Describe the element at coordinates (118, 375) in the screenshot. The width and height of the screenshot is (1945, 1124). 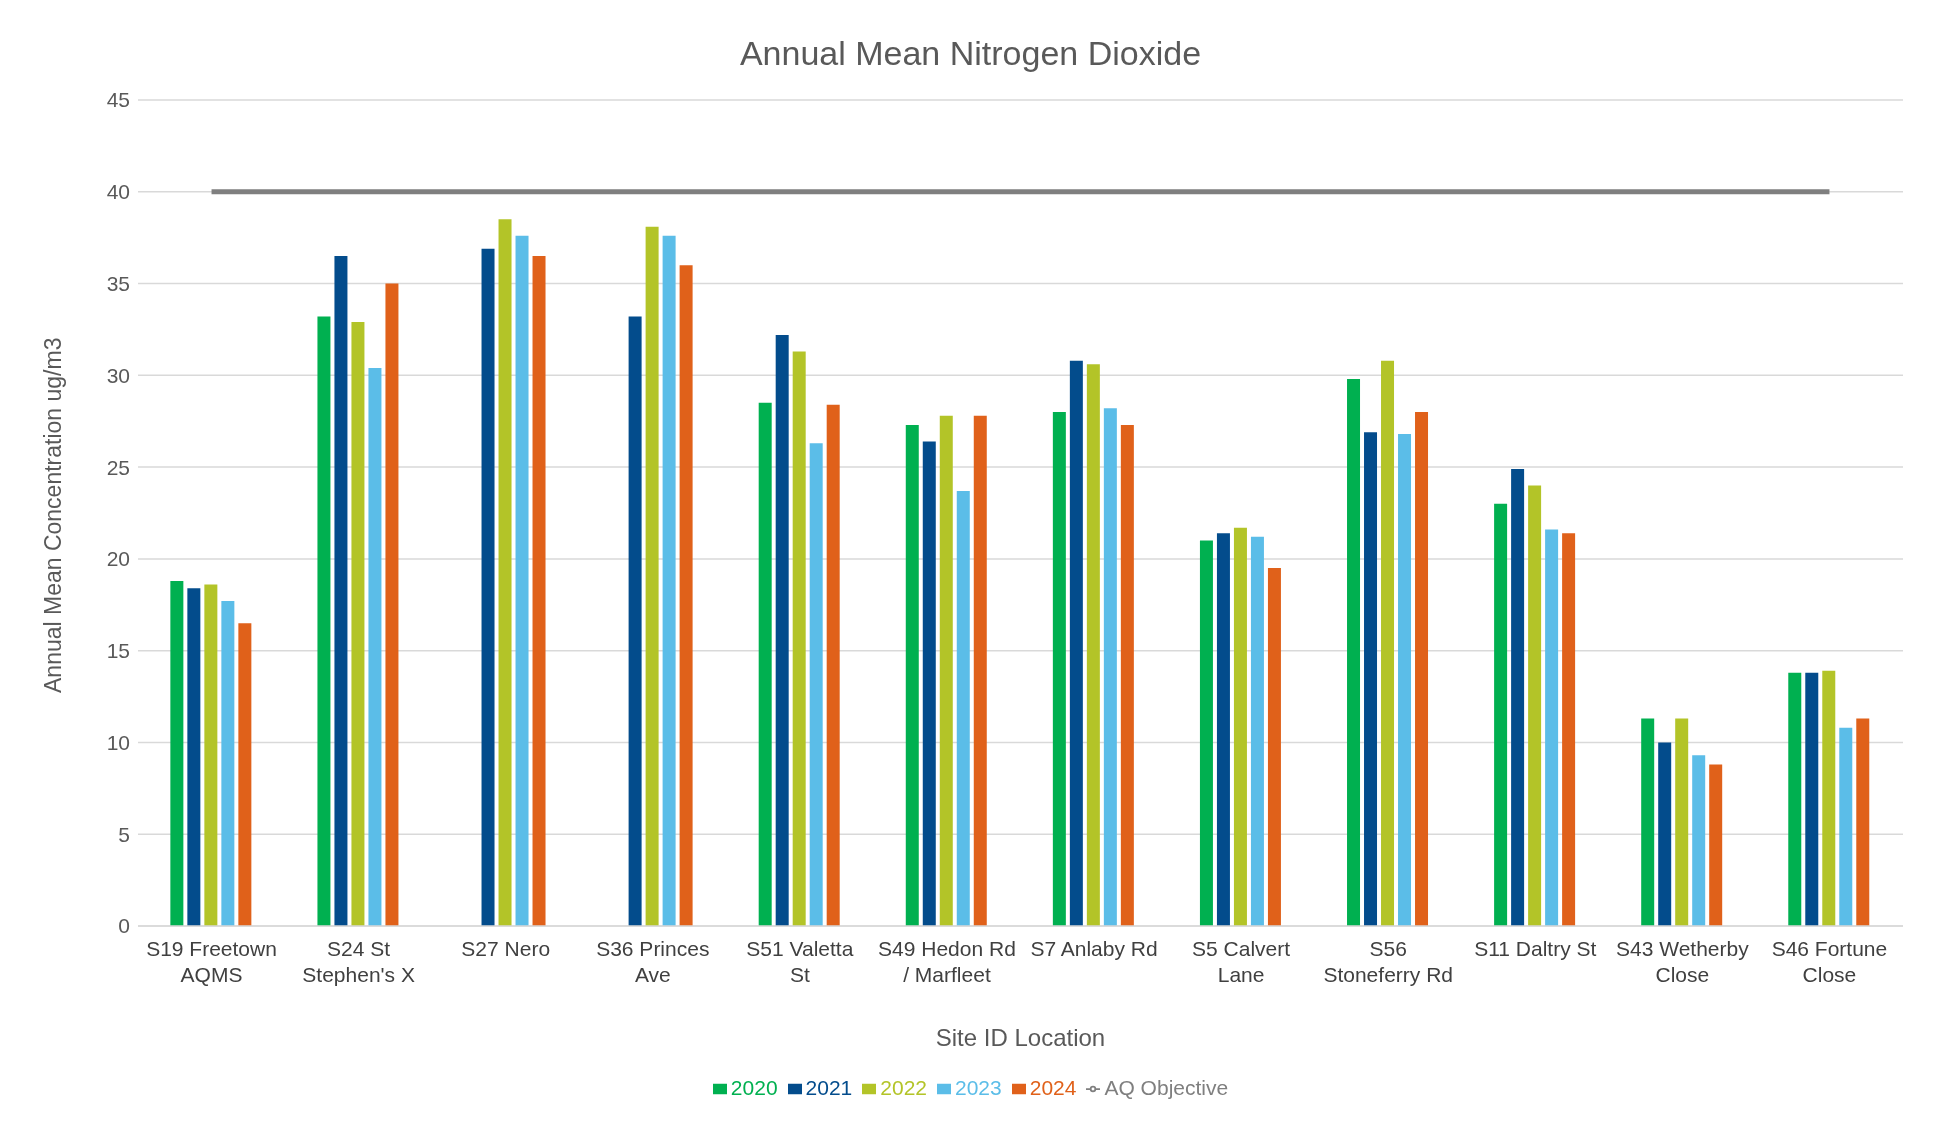
I see `y-tick-label: 30` at that location.